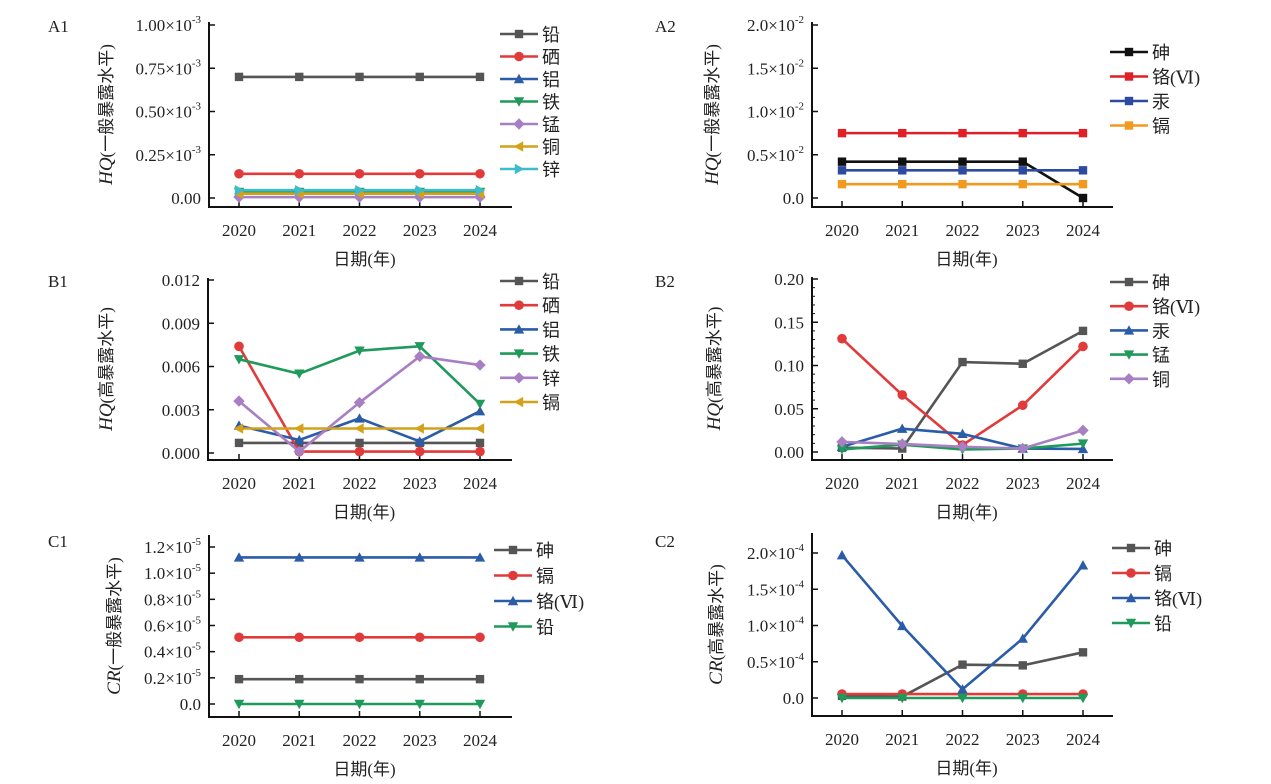 This screenshot has height=784, width=1271. Describe the element at coordinates (963, 739) in the screenshot. I see `x-tick-label: 2022` at that location.